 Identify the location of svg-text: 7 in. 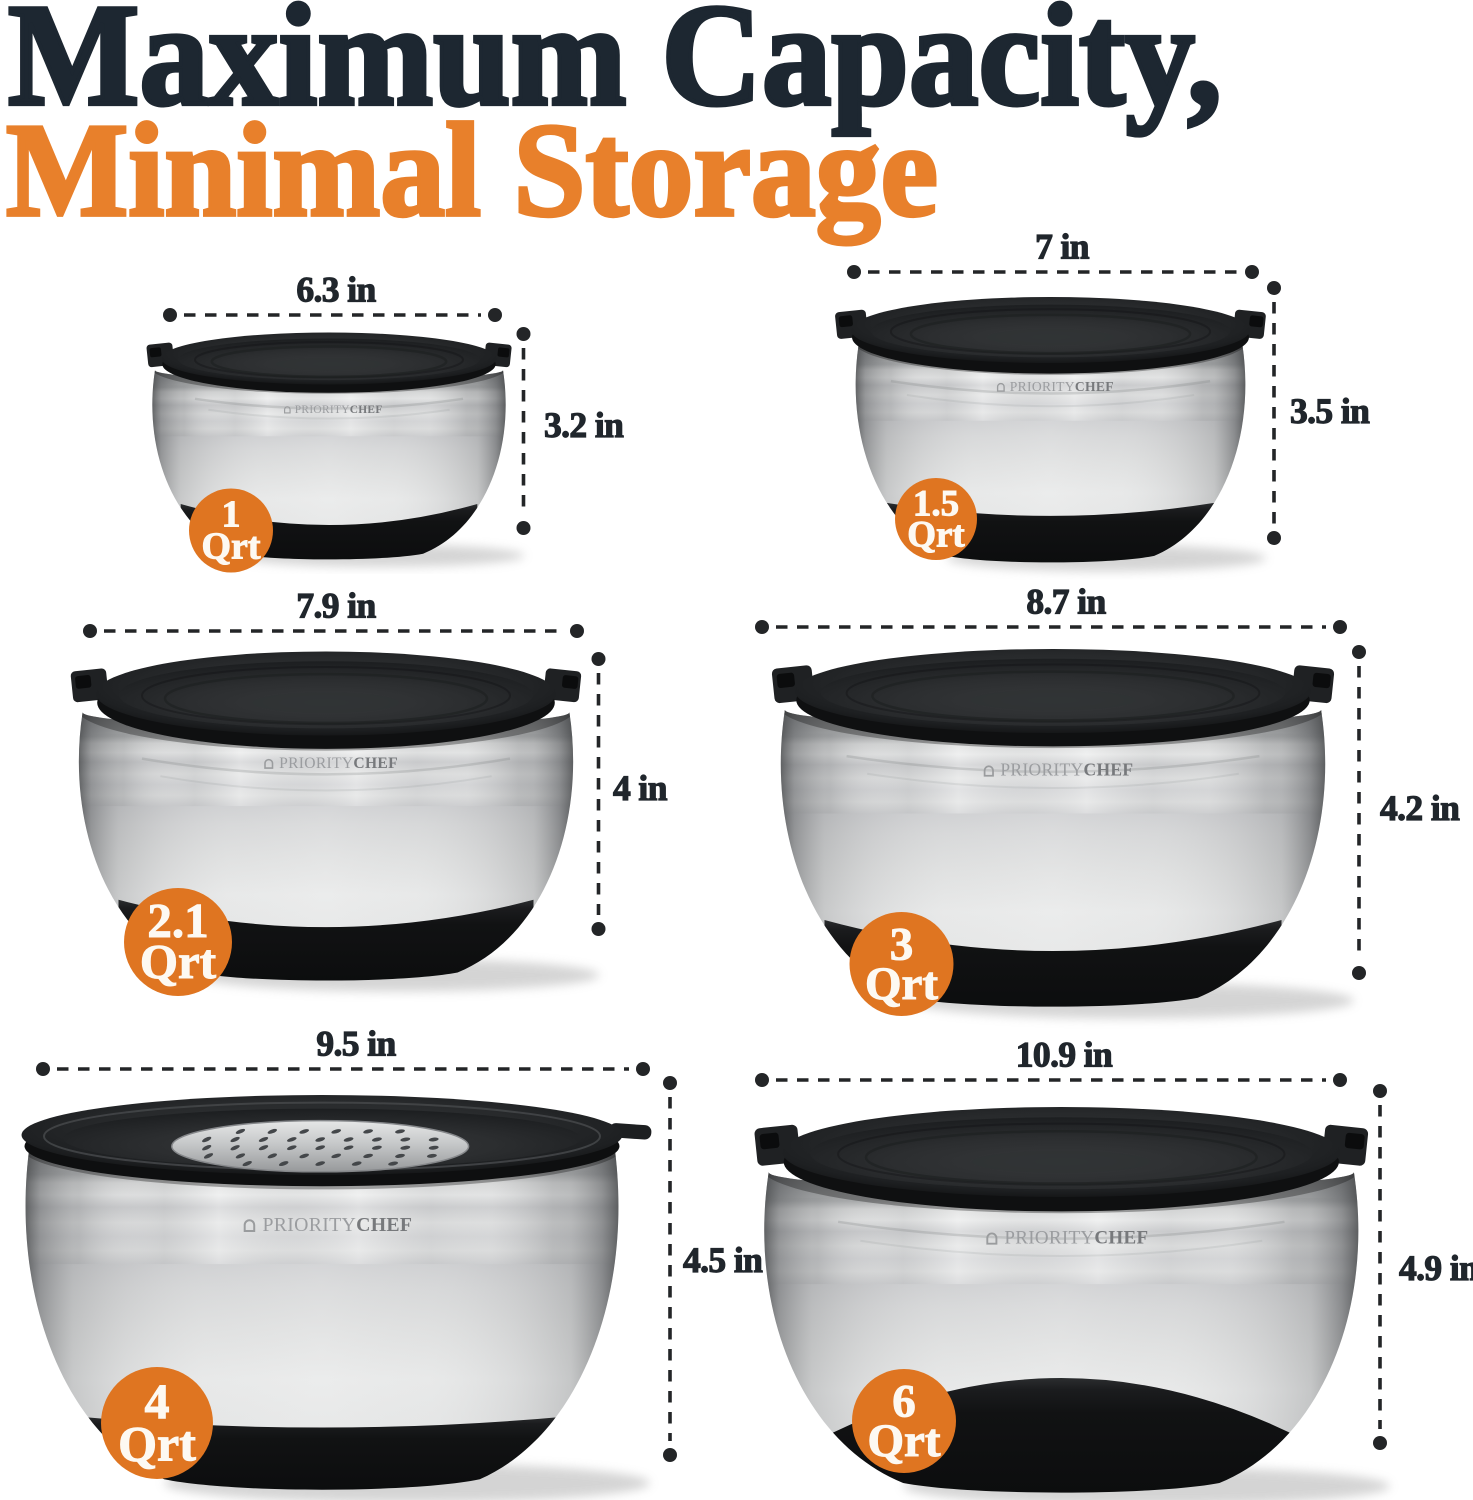
(1062, 247).